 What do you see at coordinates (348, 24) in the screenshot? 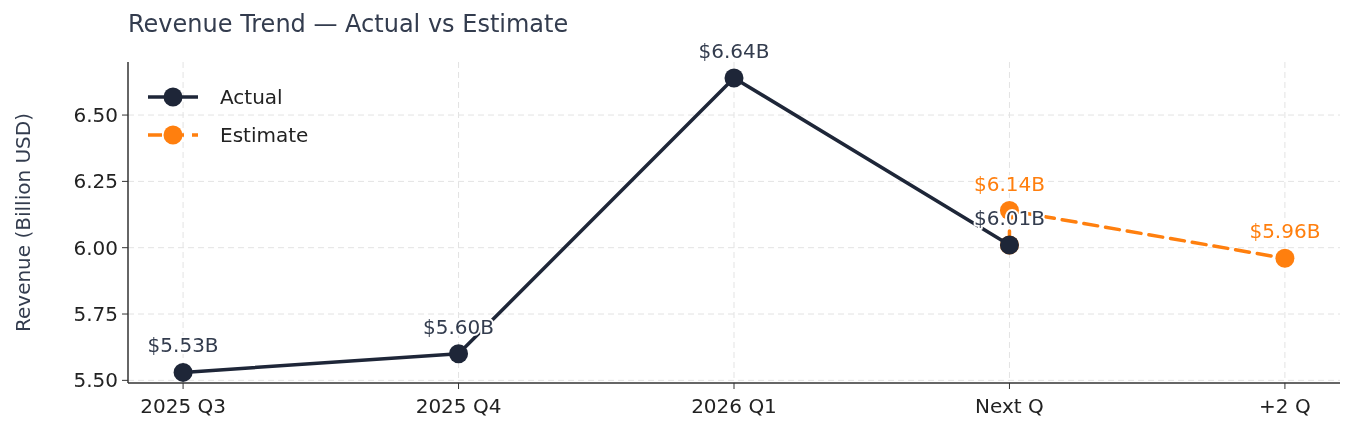
I see `chart-title: Revenue Trend — Actual vs Estimate` at bounding box center [348, 24].